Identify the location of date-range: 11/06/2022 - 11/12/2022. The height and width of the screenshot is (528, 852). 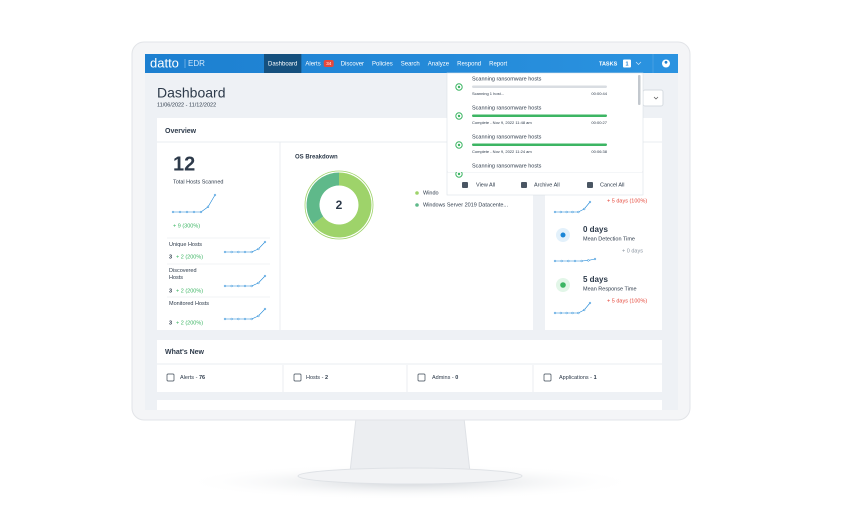
(186, 105).